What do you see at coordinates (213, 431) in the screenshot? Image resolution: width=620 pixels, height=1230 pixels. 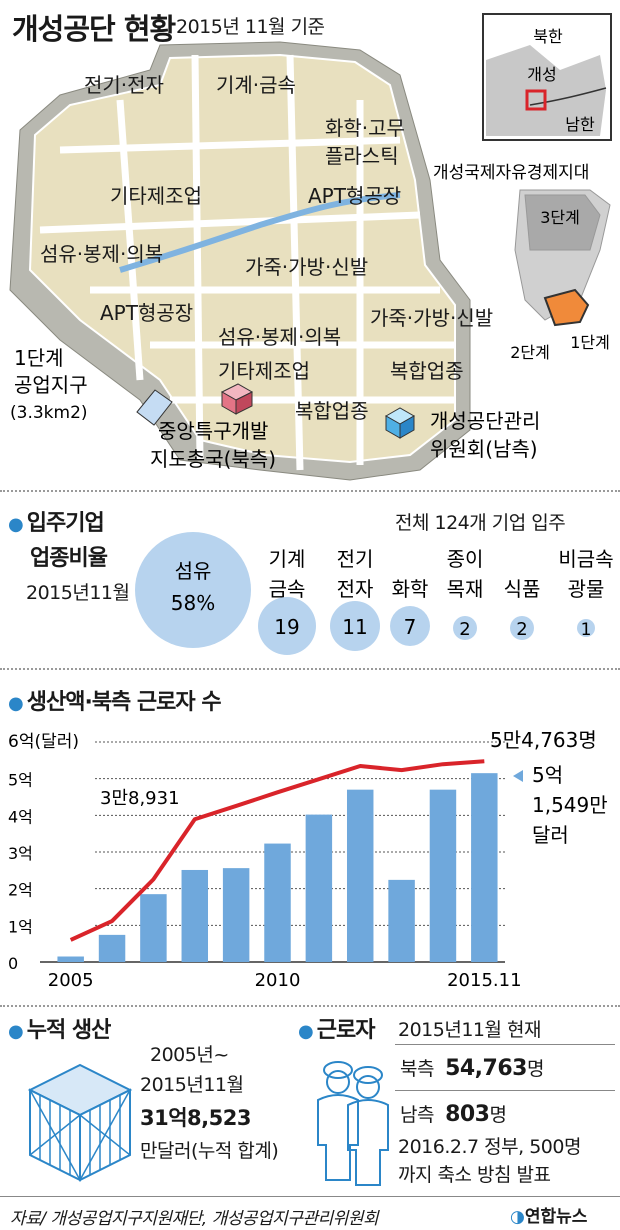 I see `svg-text: 중앙특구개발` at bounding box center [213, 431].